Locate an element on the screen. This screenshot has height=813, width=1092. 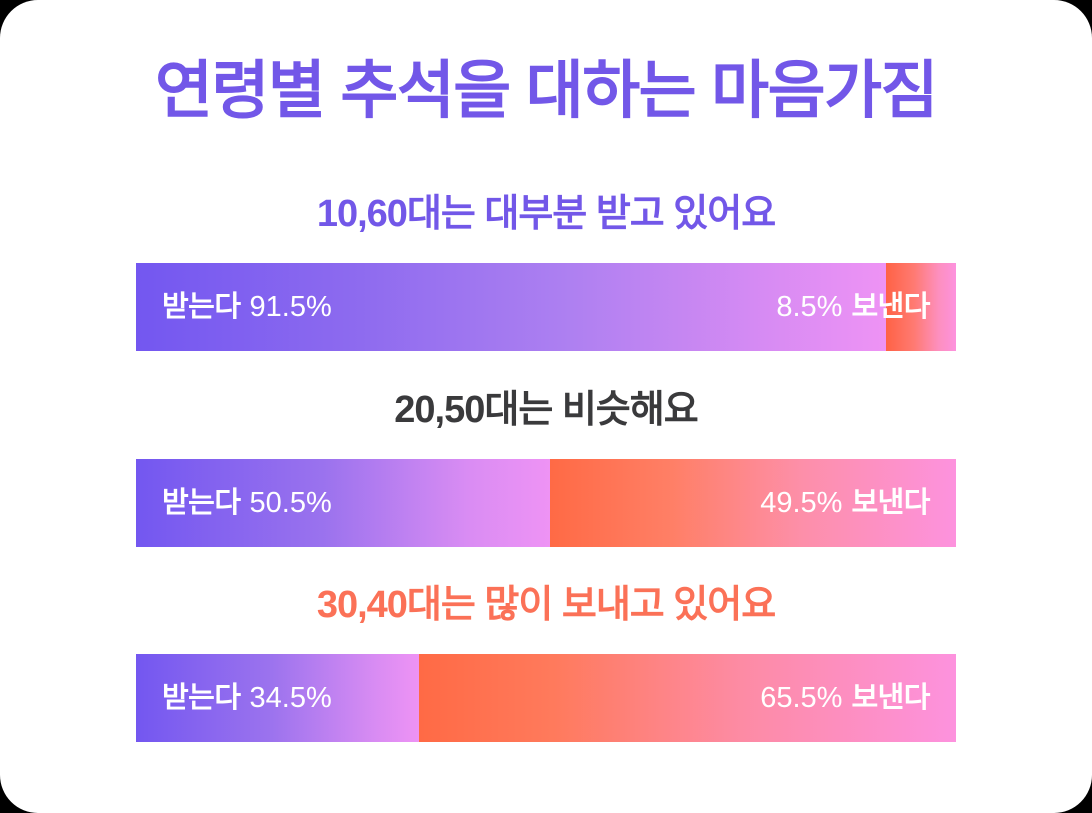
bar-segment-send-1: 8.5% 보낸다 is located at coordinates (866, 307).